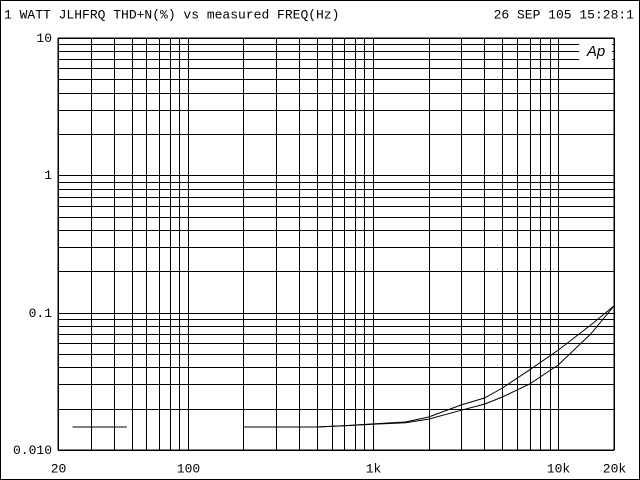 Image resolution: width=640 pixels, height=480 pixels. What do you see at coordinates (559, 468) in the screenshot?
I see `x-tick-label: 10k` at bounding box center [559, 468].